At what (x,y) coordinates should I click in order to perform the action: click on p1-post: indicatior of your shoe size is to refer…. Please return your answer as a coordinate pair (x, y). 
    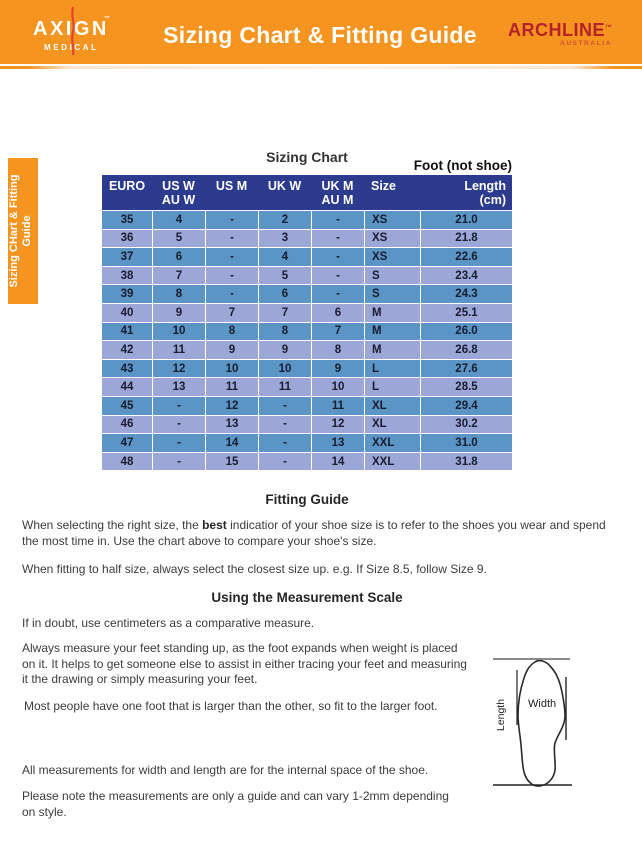
    Looking at the image, I should click on (314, 533).